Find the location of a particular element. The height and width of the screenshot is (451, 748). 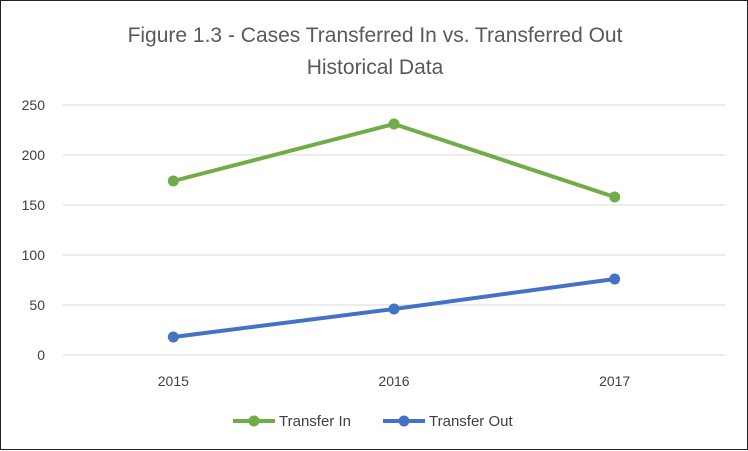

legend-entry-0: Transfer In is located at coordinates (292, 421).